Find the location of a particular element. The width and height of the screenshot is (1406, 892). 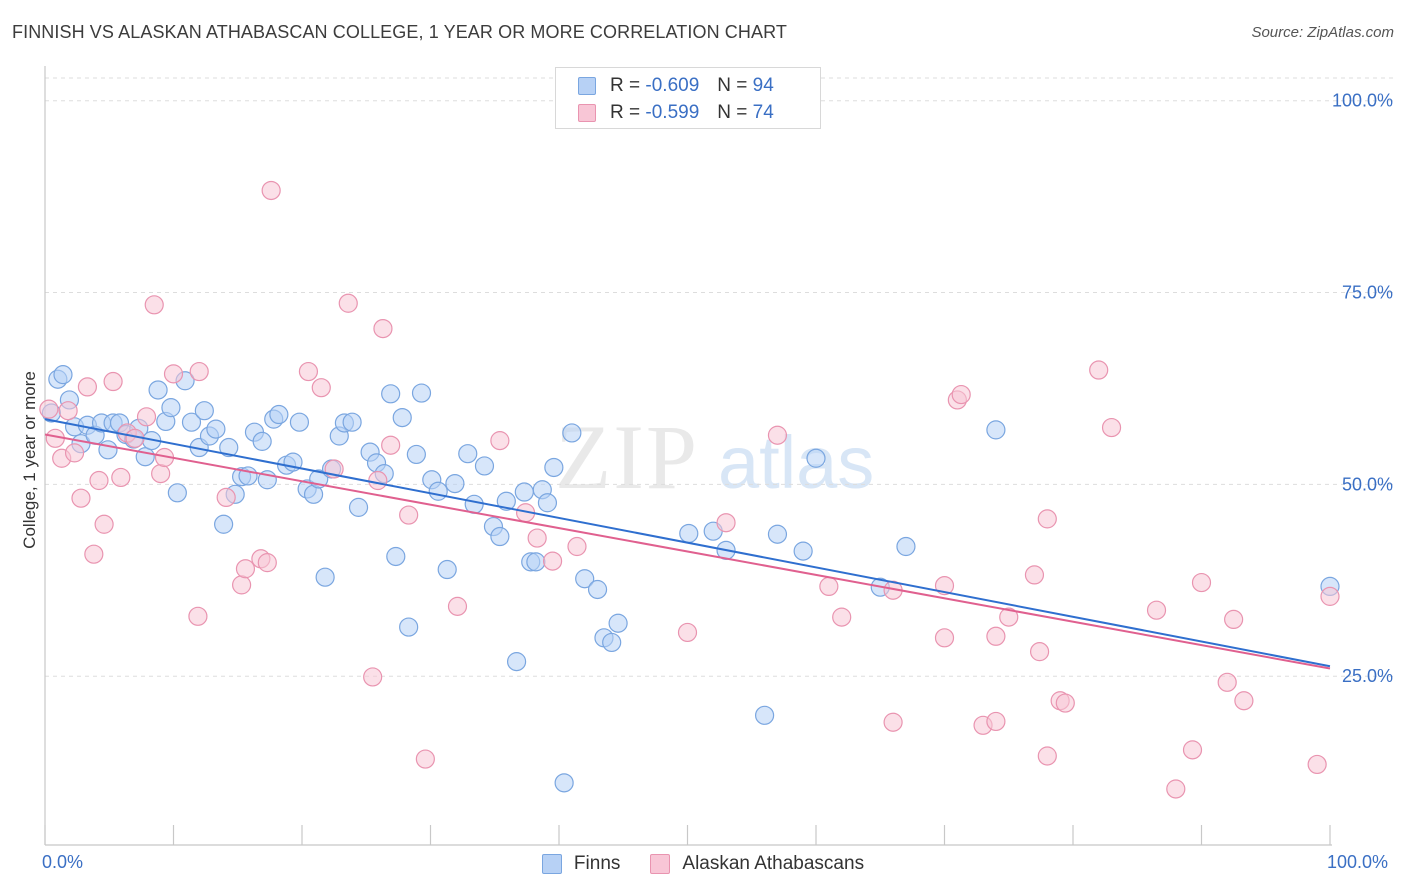

watermark-zip: ZIP is located at coordinates (627, 457).